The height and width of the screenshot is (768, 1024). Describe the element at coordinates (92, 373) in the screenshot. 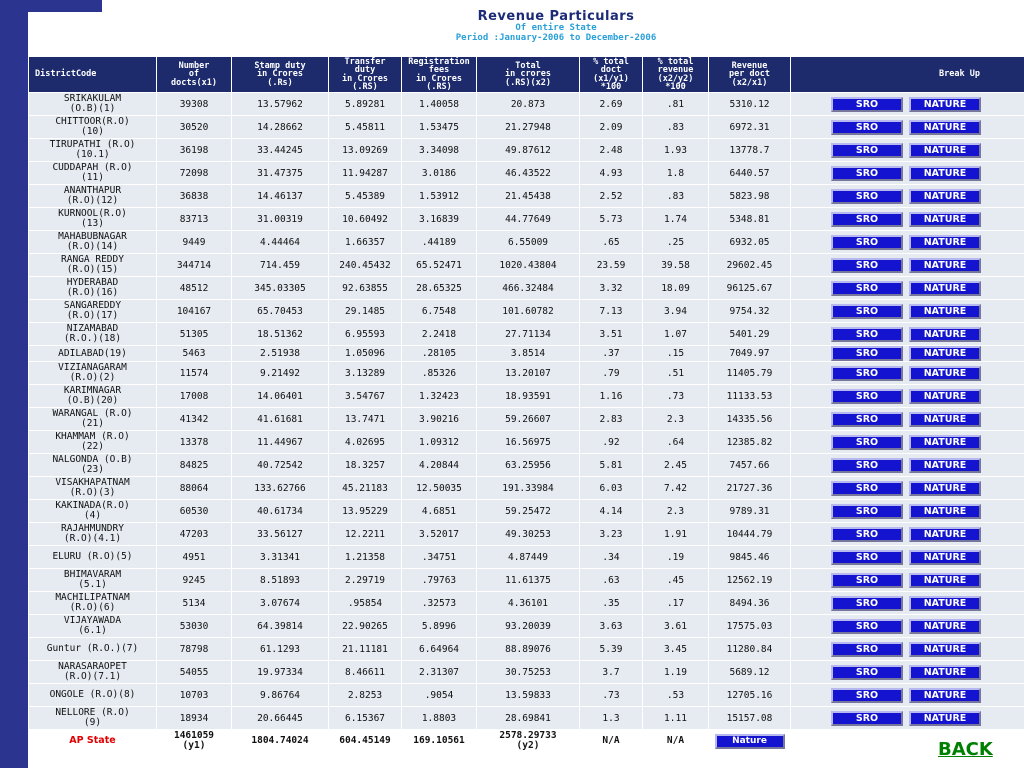

I see `district-cell: VIZIANAGARAM (R.O)(2)` at that location.